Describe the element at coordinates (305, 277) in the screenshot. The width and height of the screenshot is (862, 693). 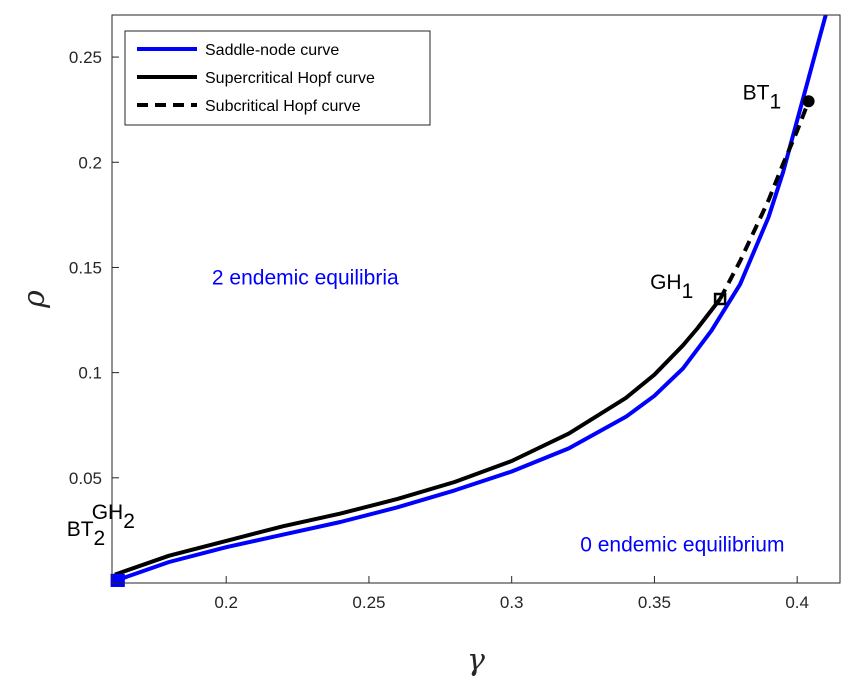
I see `region-annotation: 2 endemic equilibria` at that location.